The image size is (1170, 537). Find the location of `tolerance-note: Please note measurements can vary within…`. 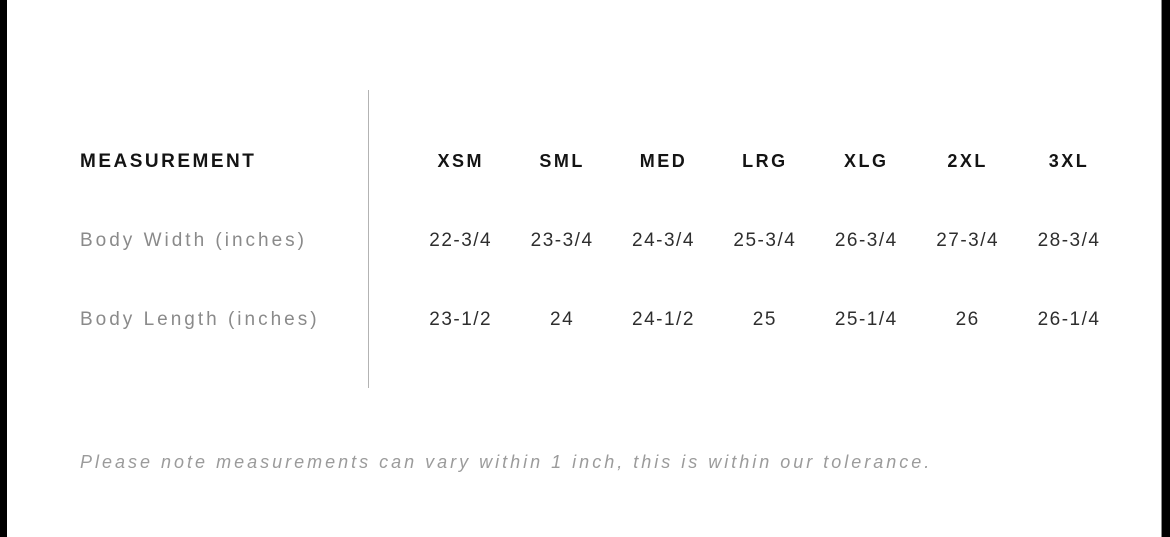

tolerance-note: Please note measurements can vary within… is located at coordinates (506, 462).